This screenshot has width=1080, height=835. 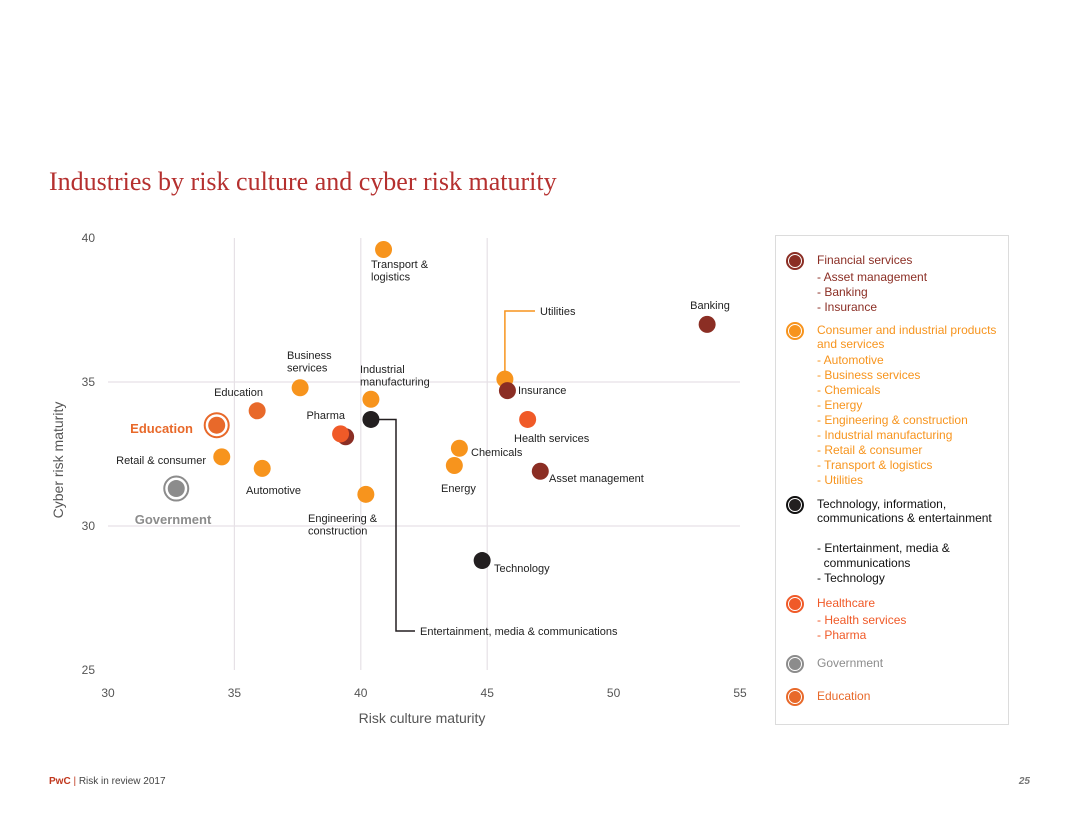 I want to click on point-label: Insurance, so click(x=542, y=391).